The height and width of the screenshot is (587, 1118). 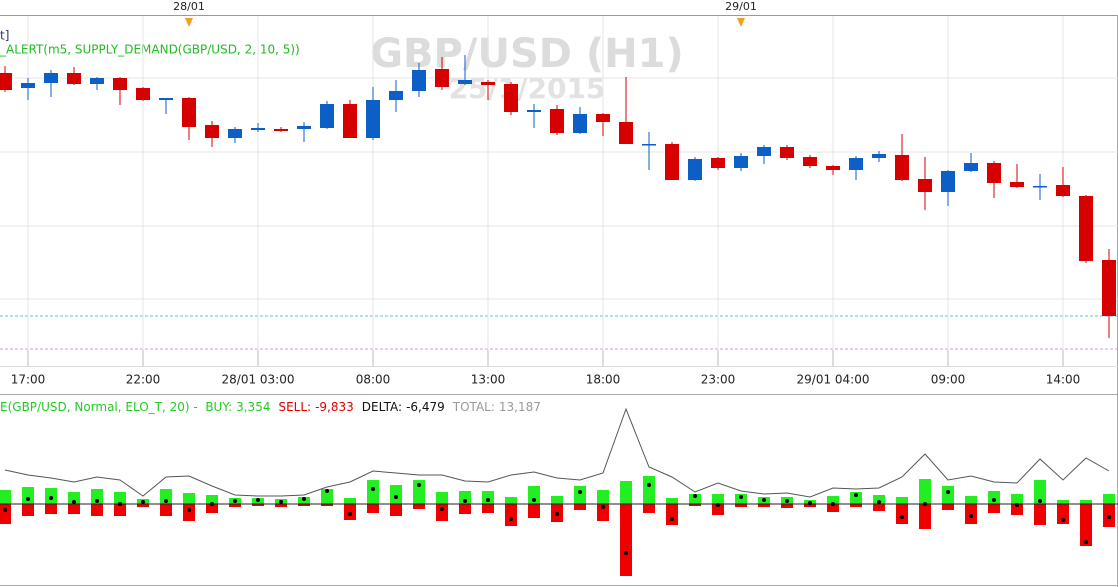 I want to click on watermark-date: 25/1/2015, so click(x=527, y=88).